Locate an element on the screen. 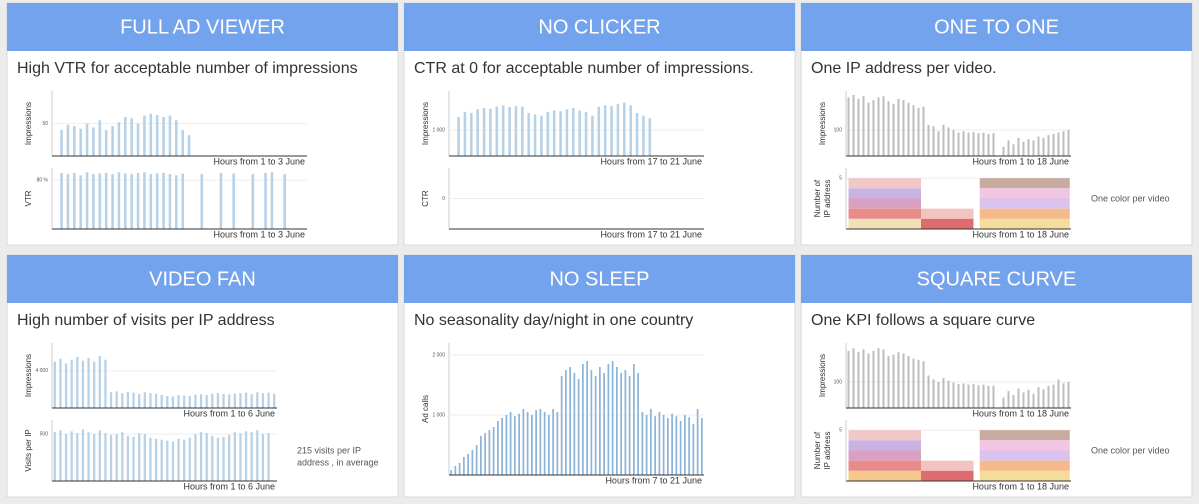 This screenshot has width=1199, height=504. card-title: NO CLICKER is located at coordinates (599, 27).